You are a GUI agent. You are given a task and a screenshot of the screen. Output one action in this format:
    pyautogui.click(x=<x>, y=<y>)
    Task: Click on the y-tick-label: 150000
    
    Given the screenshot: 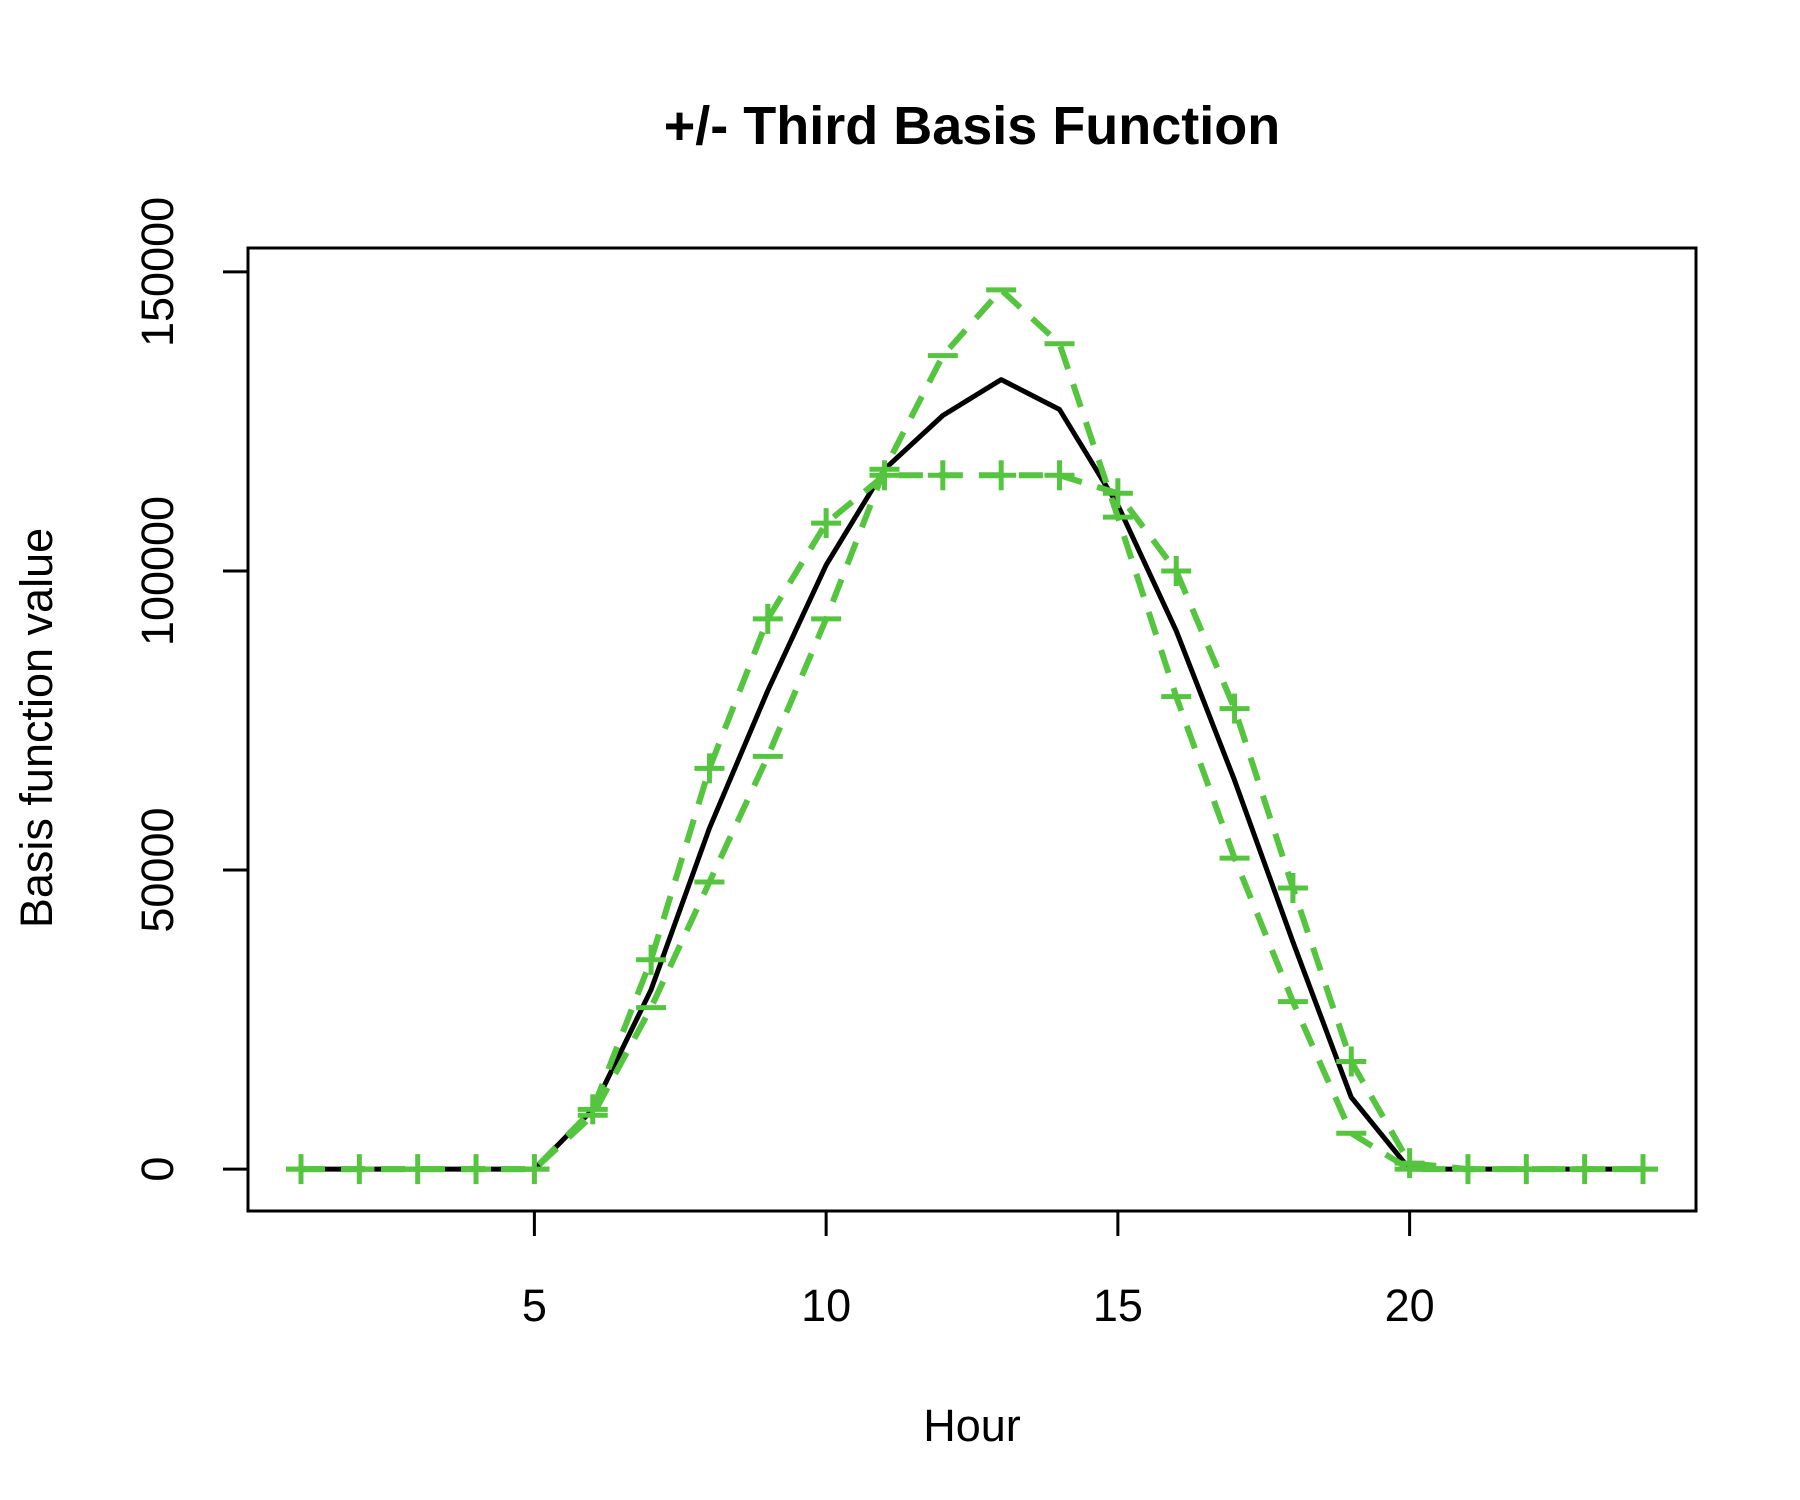 What is the action you would take?
    pyautogui.click(x=157, y=272)
    